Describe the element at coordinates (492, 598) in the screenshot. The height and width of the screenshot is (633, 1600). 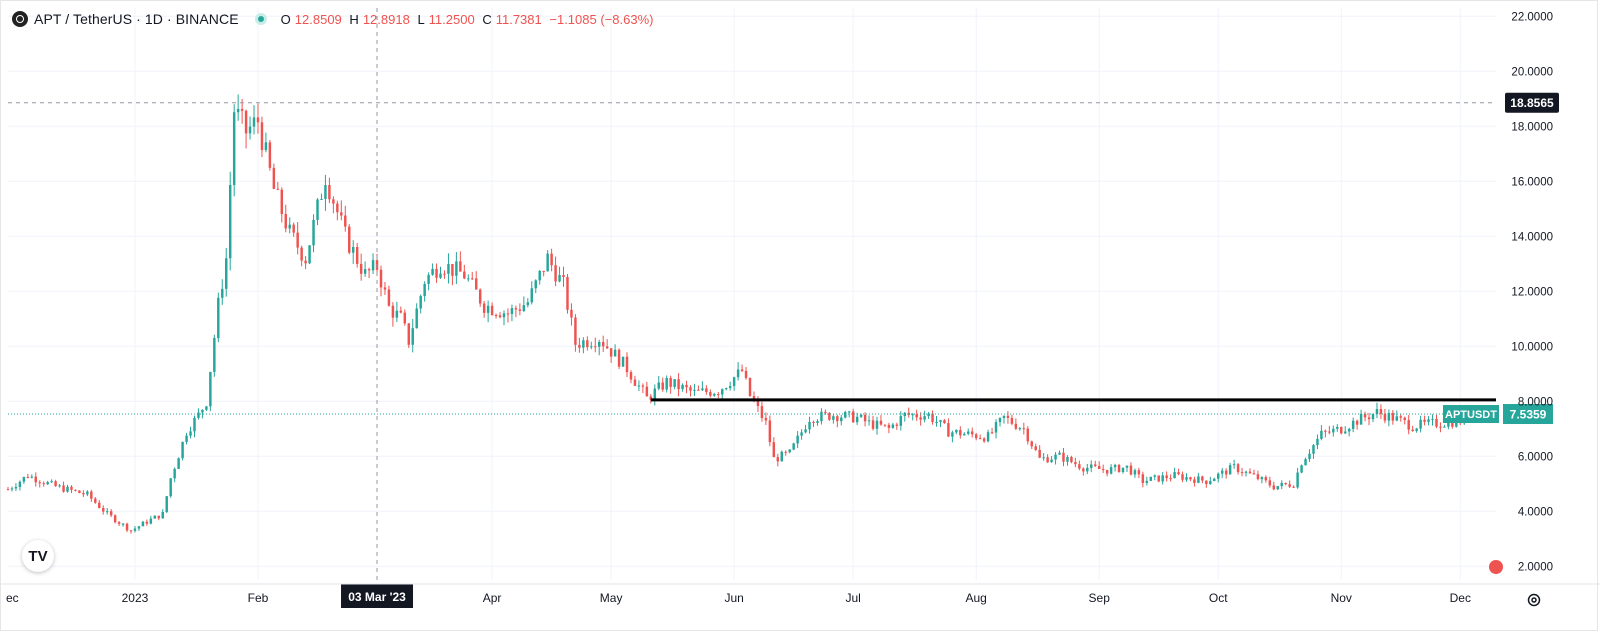
I see `x-tick-label: Apr` at that location.